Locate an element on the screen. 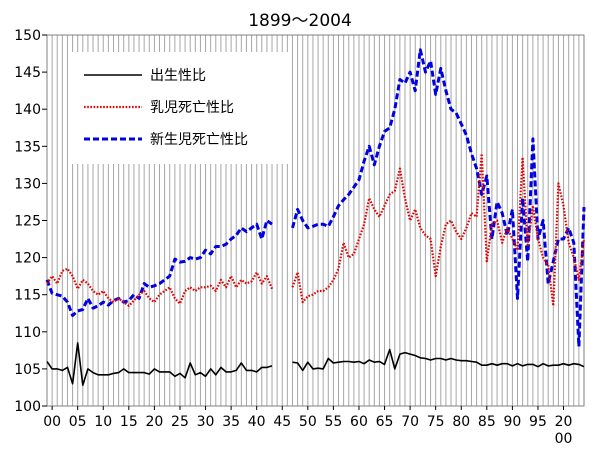  x-tick-label: 10 is located at coordinates (103, 422).